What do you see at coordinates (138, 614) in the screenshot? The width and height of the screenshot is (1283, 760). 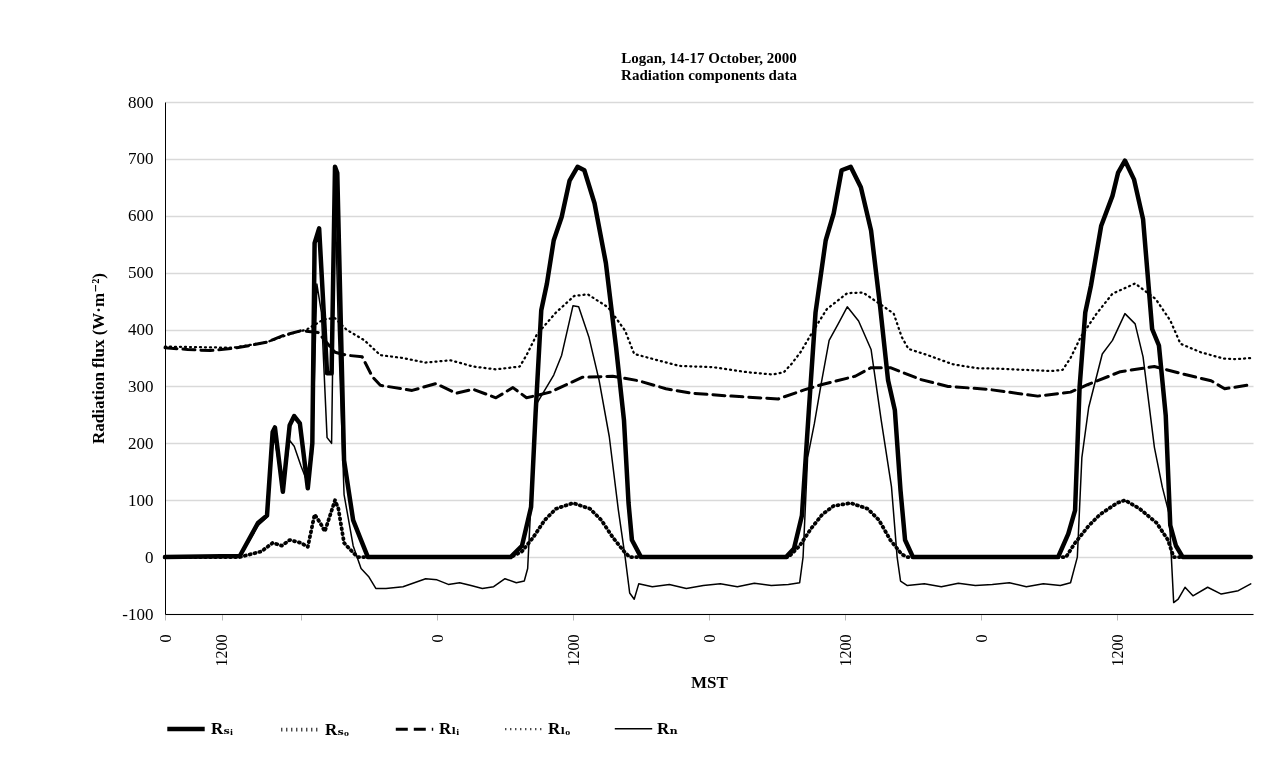 I see `y-tick-label: -100` at bounding box center [138, 614].